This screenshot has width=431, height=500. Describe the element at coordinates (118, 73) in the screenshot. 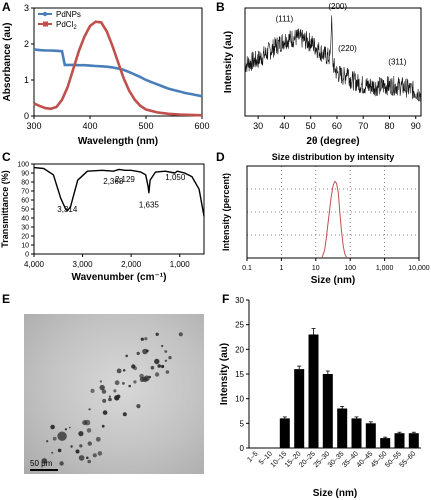

I see `series-line-pdnps` at that location.